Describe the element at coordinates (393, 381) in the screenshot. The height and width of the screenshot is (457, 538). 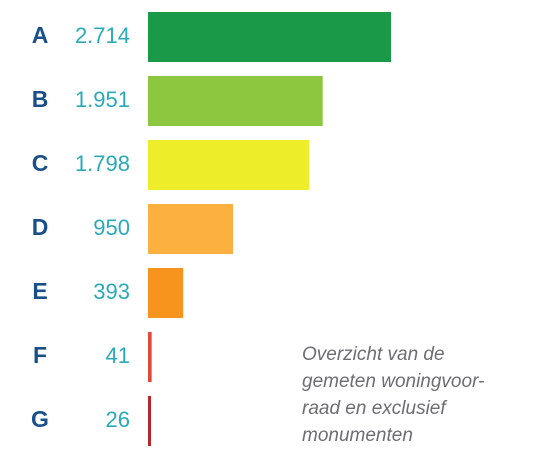
I see `annotation: gemeten woningvoor-` at that location.